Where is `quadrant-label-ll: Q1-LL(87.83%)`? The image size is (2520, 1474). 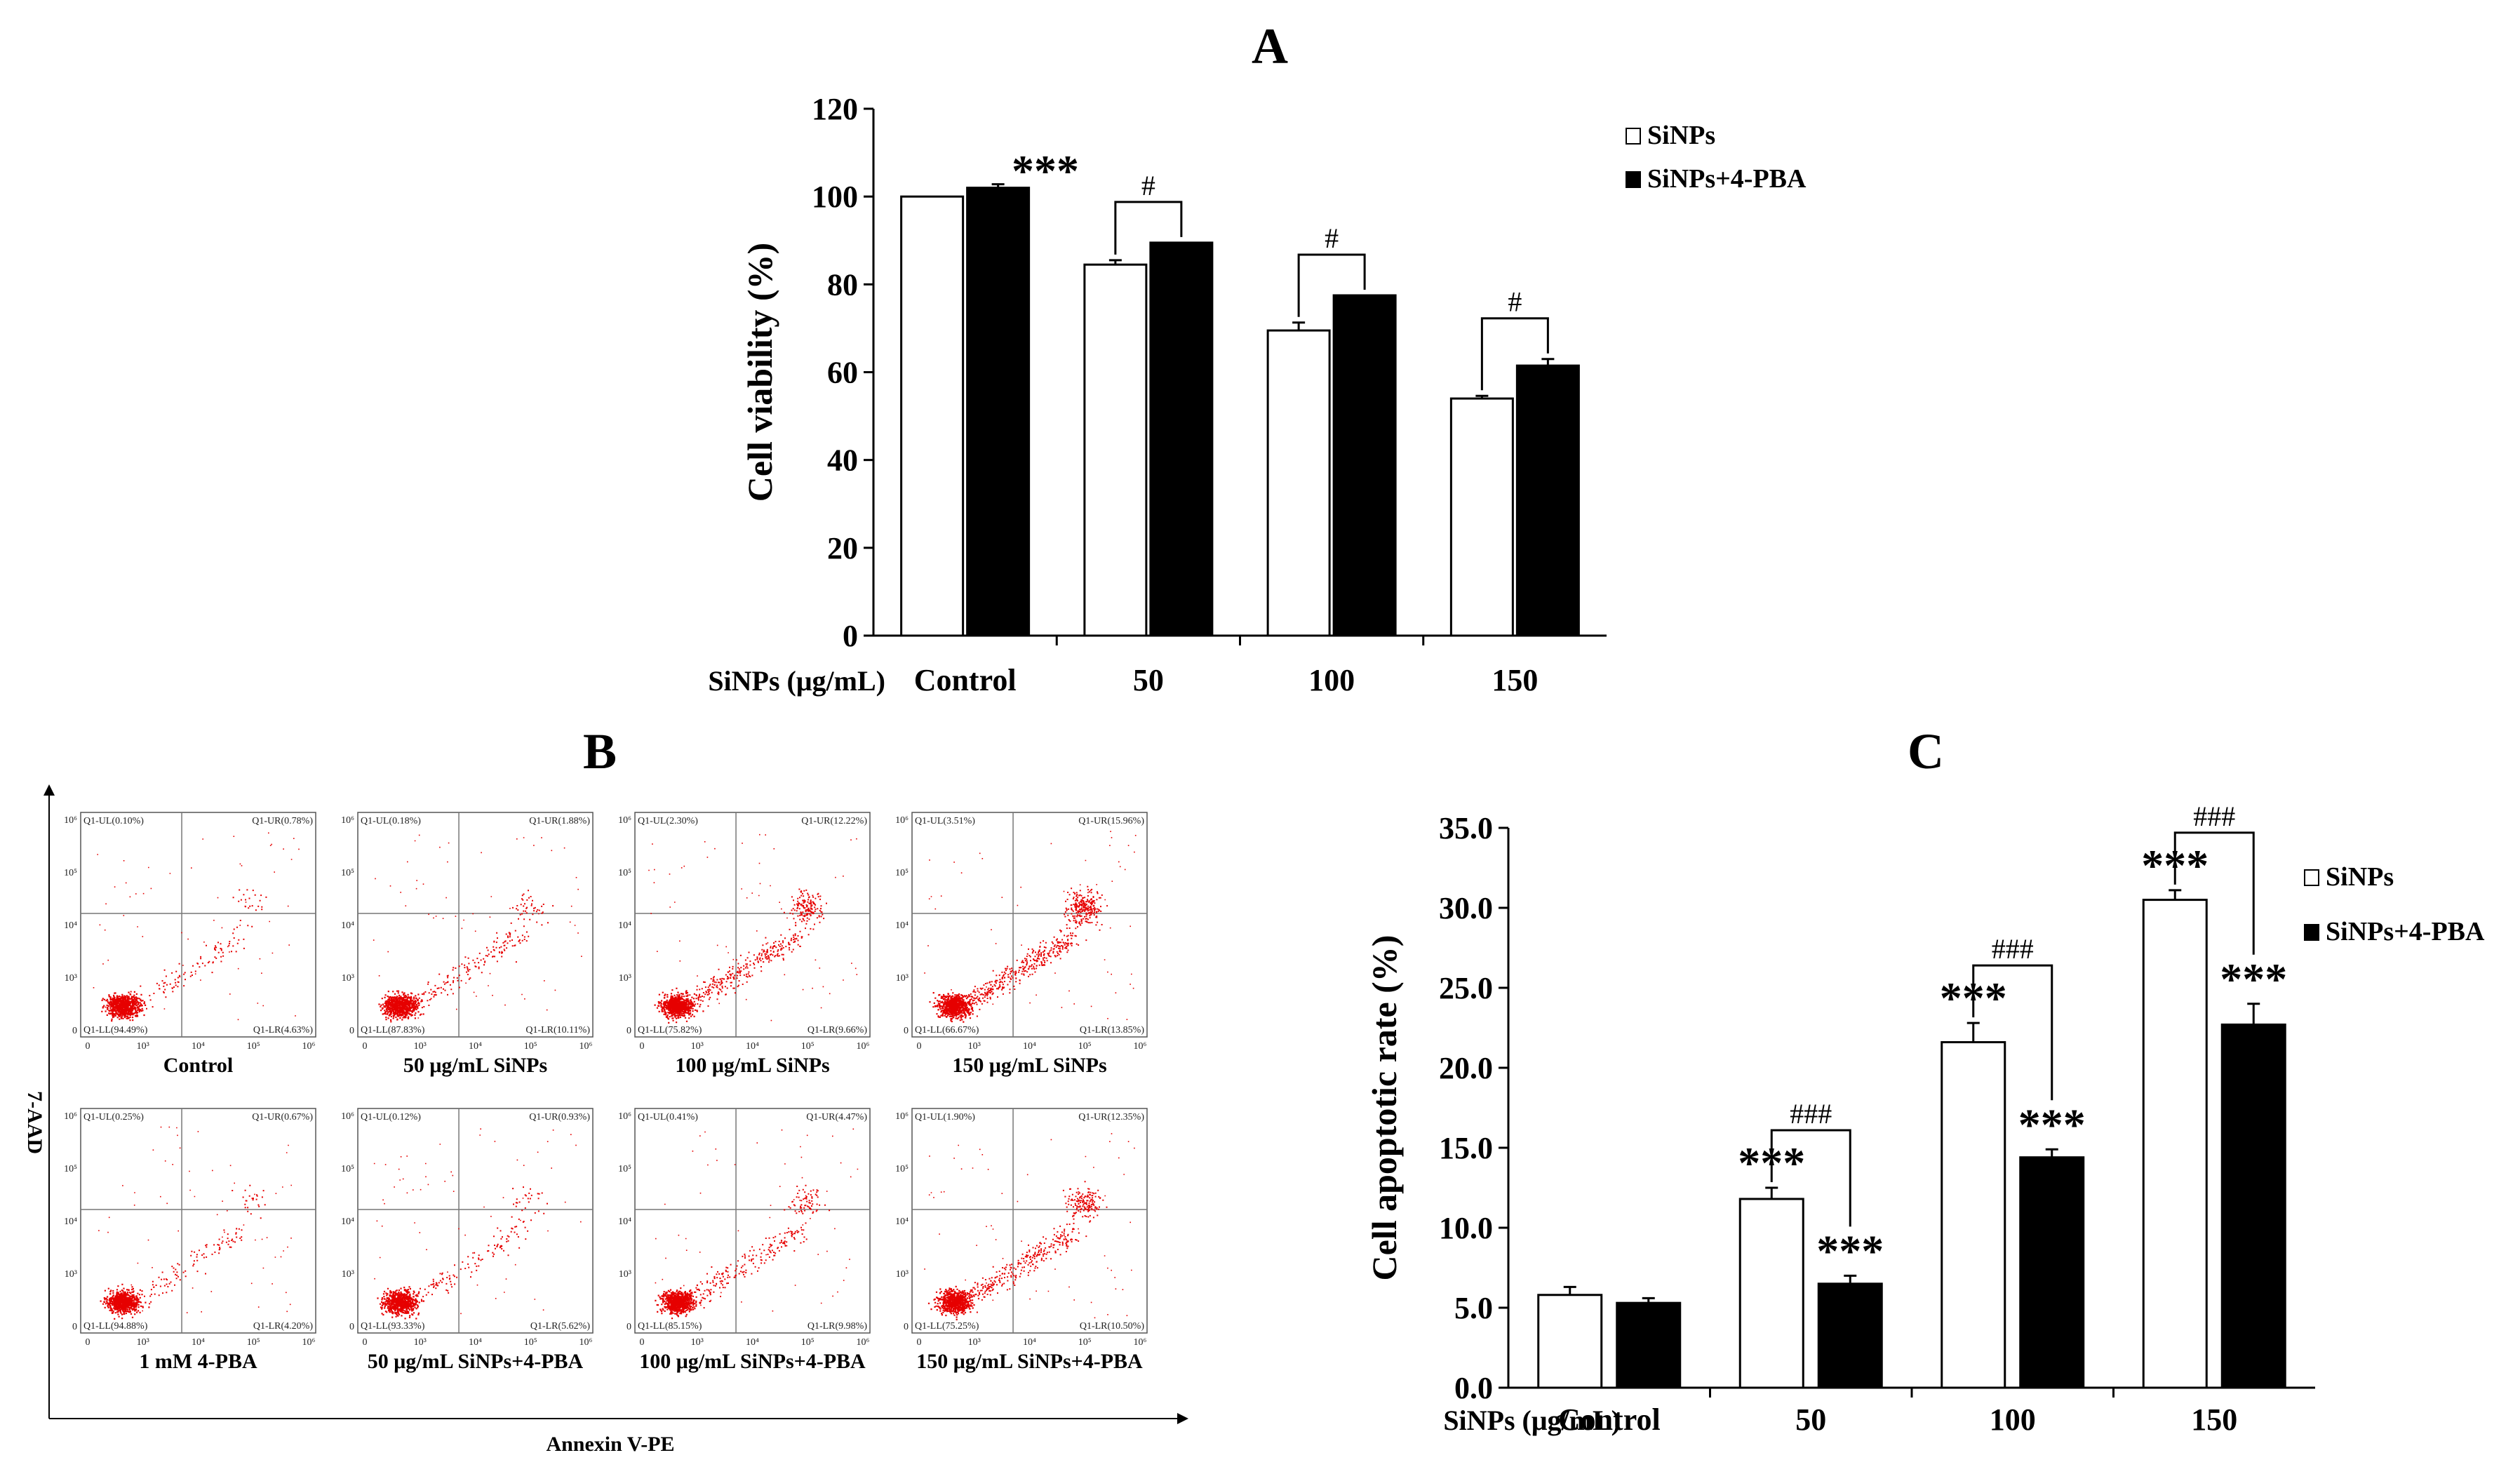
quadrant-label-ll: Q1-LL(87.83%) is located at coordinates (393, 1030).